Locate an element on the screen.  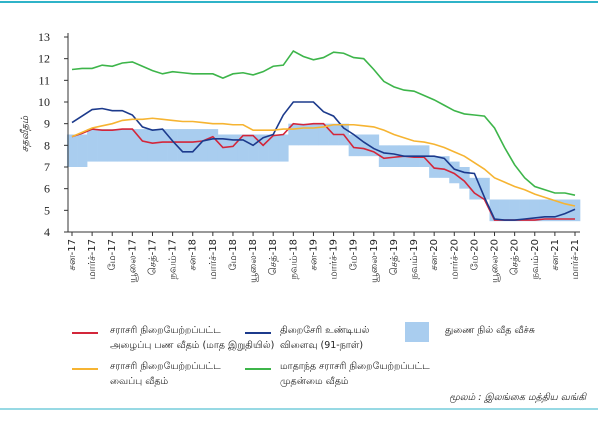
x-tick-label: செத்-19 is located at coordinates (394, 257).